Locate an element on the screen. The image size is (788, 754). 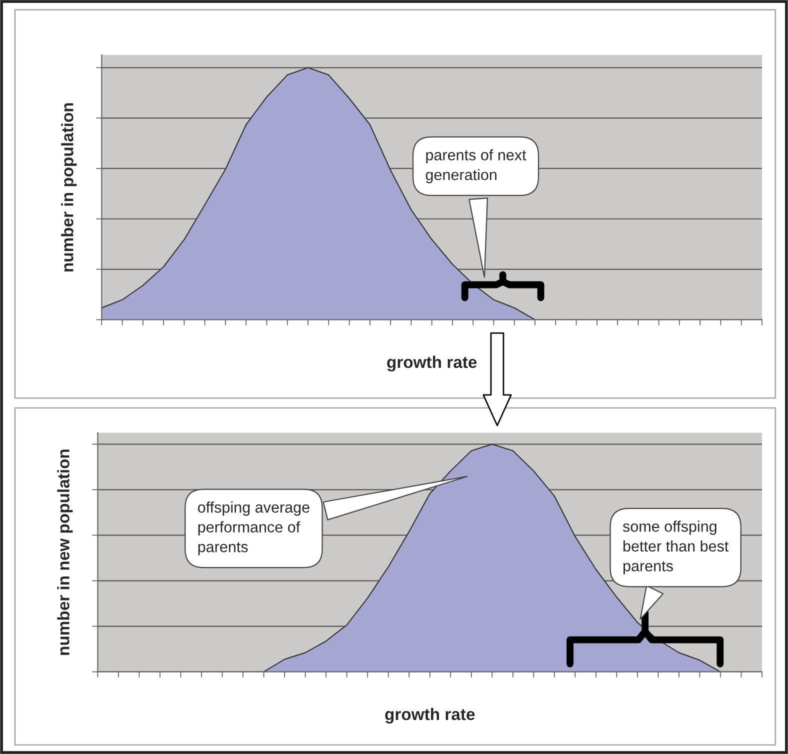
y-axis-title: number in population is located at coordinates (69, 187).